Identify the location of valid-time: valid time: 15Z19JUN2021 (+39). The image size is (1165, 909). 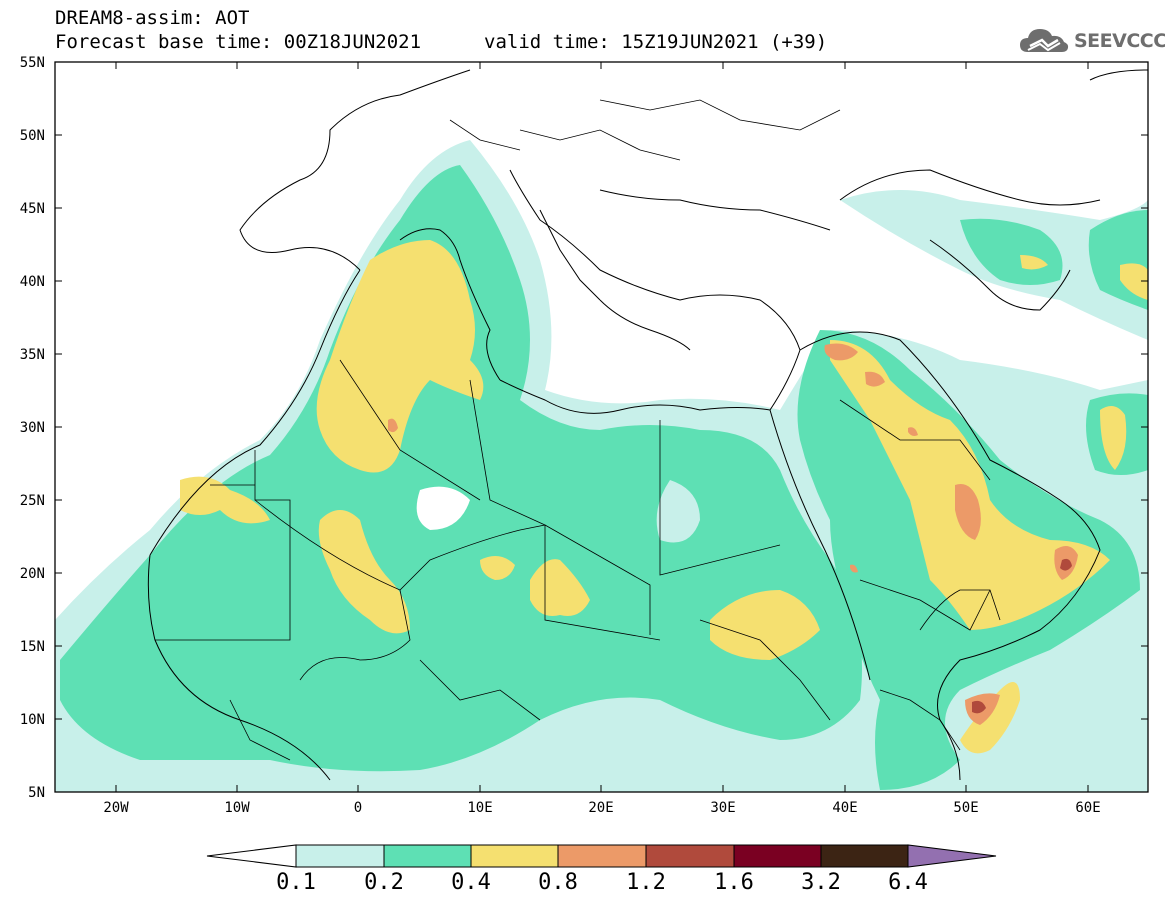
(656, 42).